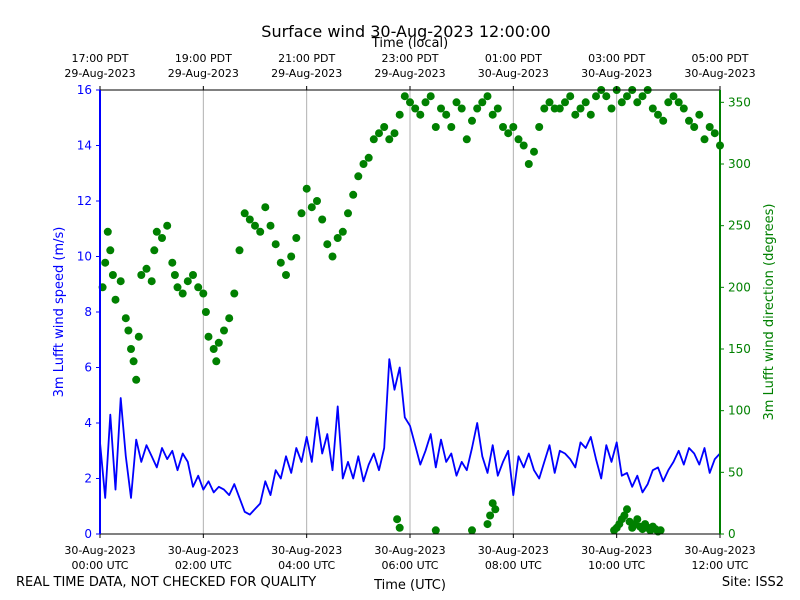 The image size is (800, 600). I want to click on left-y-axis-label: 3m Lufft wind speed (m/s), so click(59, 312).